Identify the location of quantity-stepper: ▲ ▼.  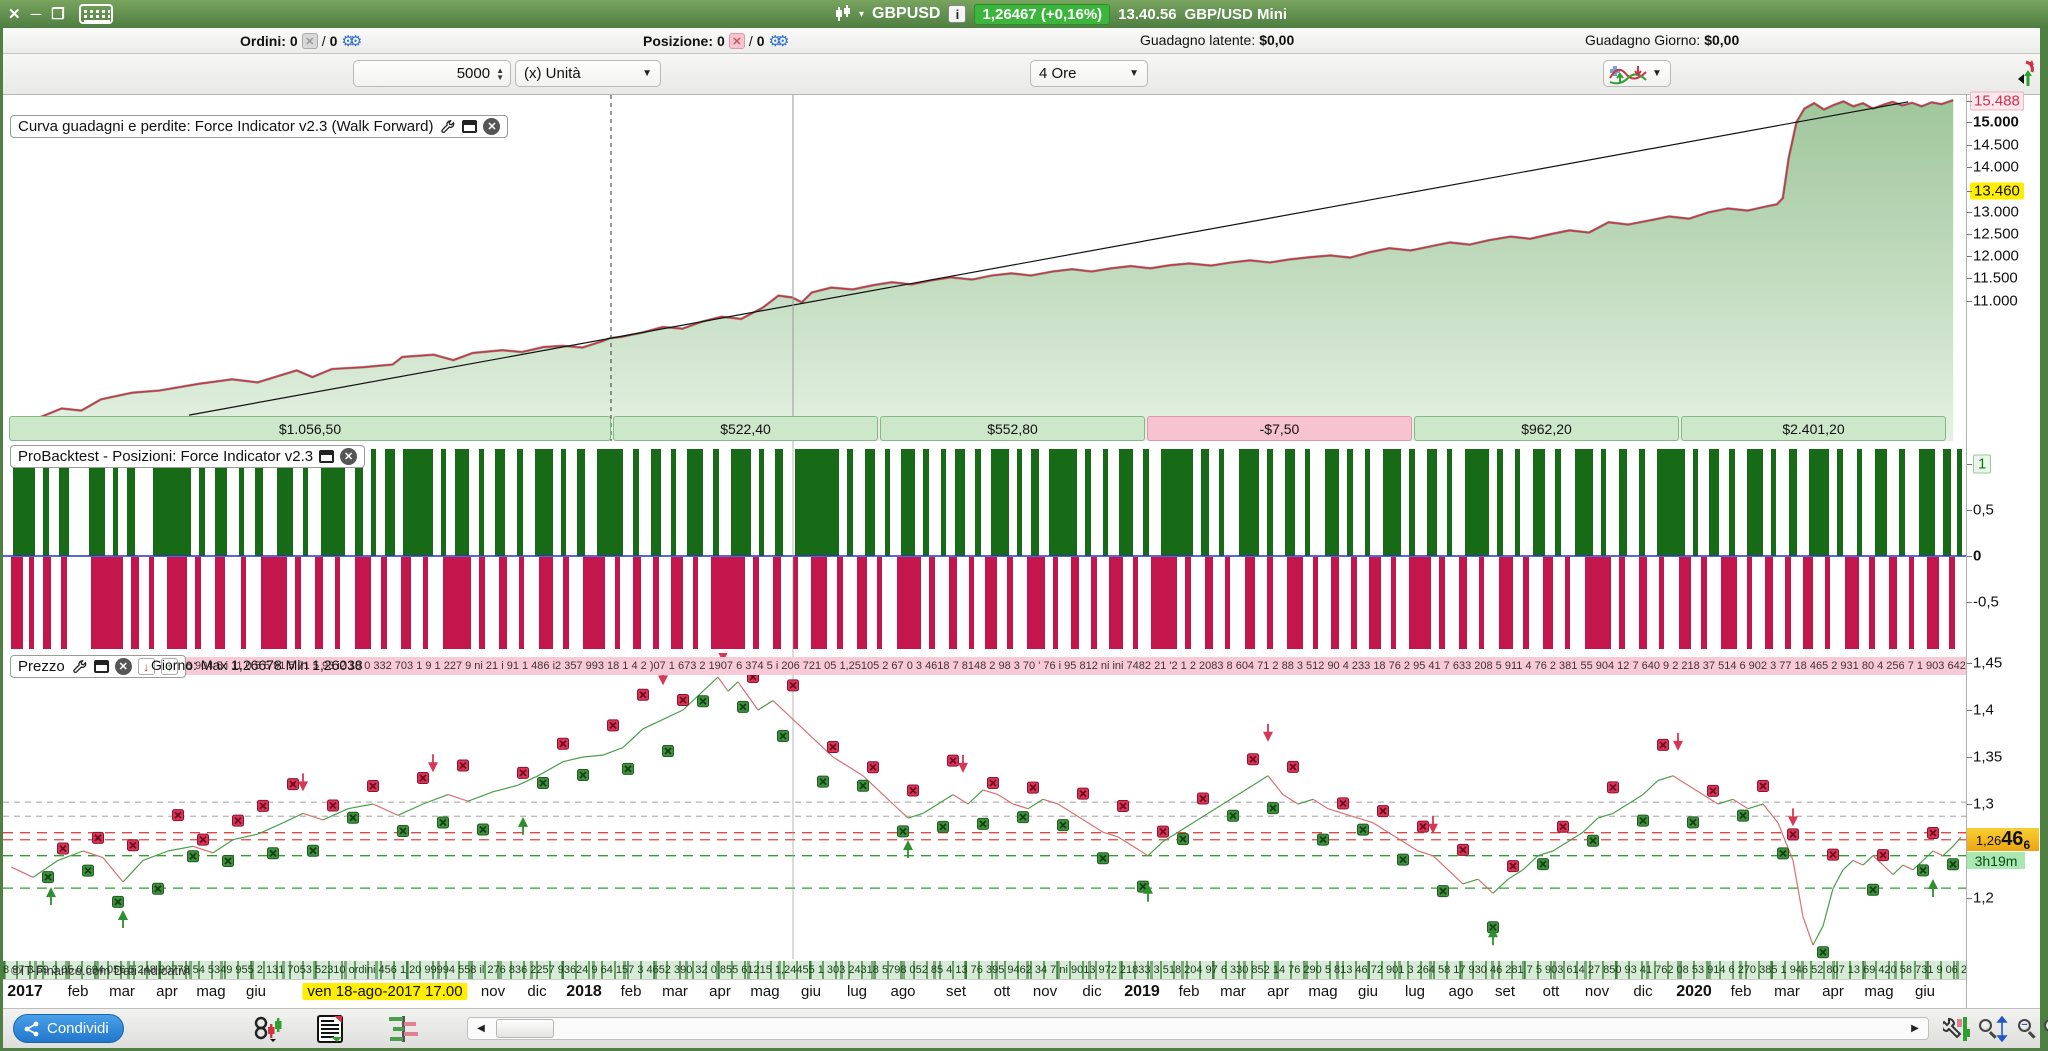
(500, 73).